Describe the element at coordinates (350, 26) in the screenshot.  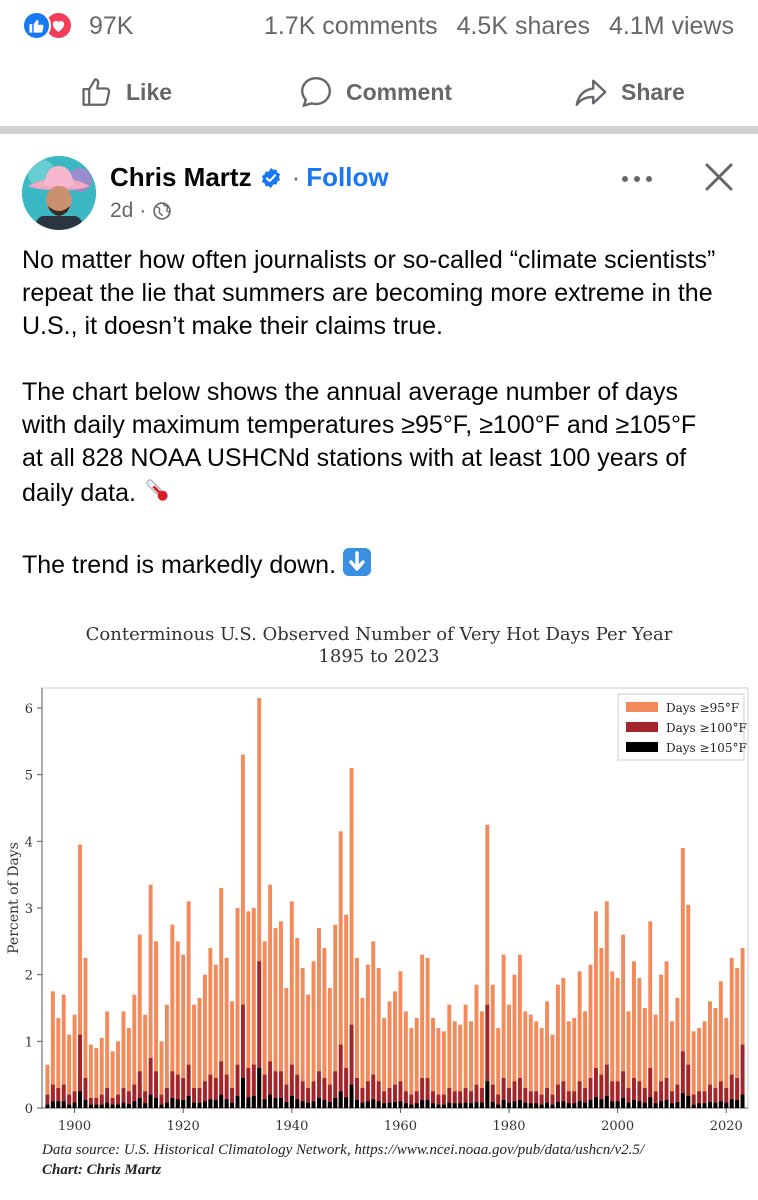
I see `comments-count: 1.7K comments` at that location.